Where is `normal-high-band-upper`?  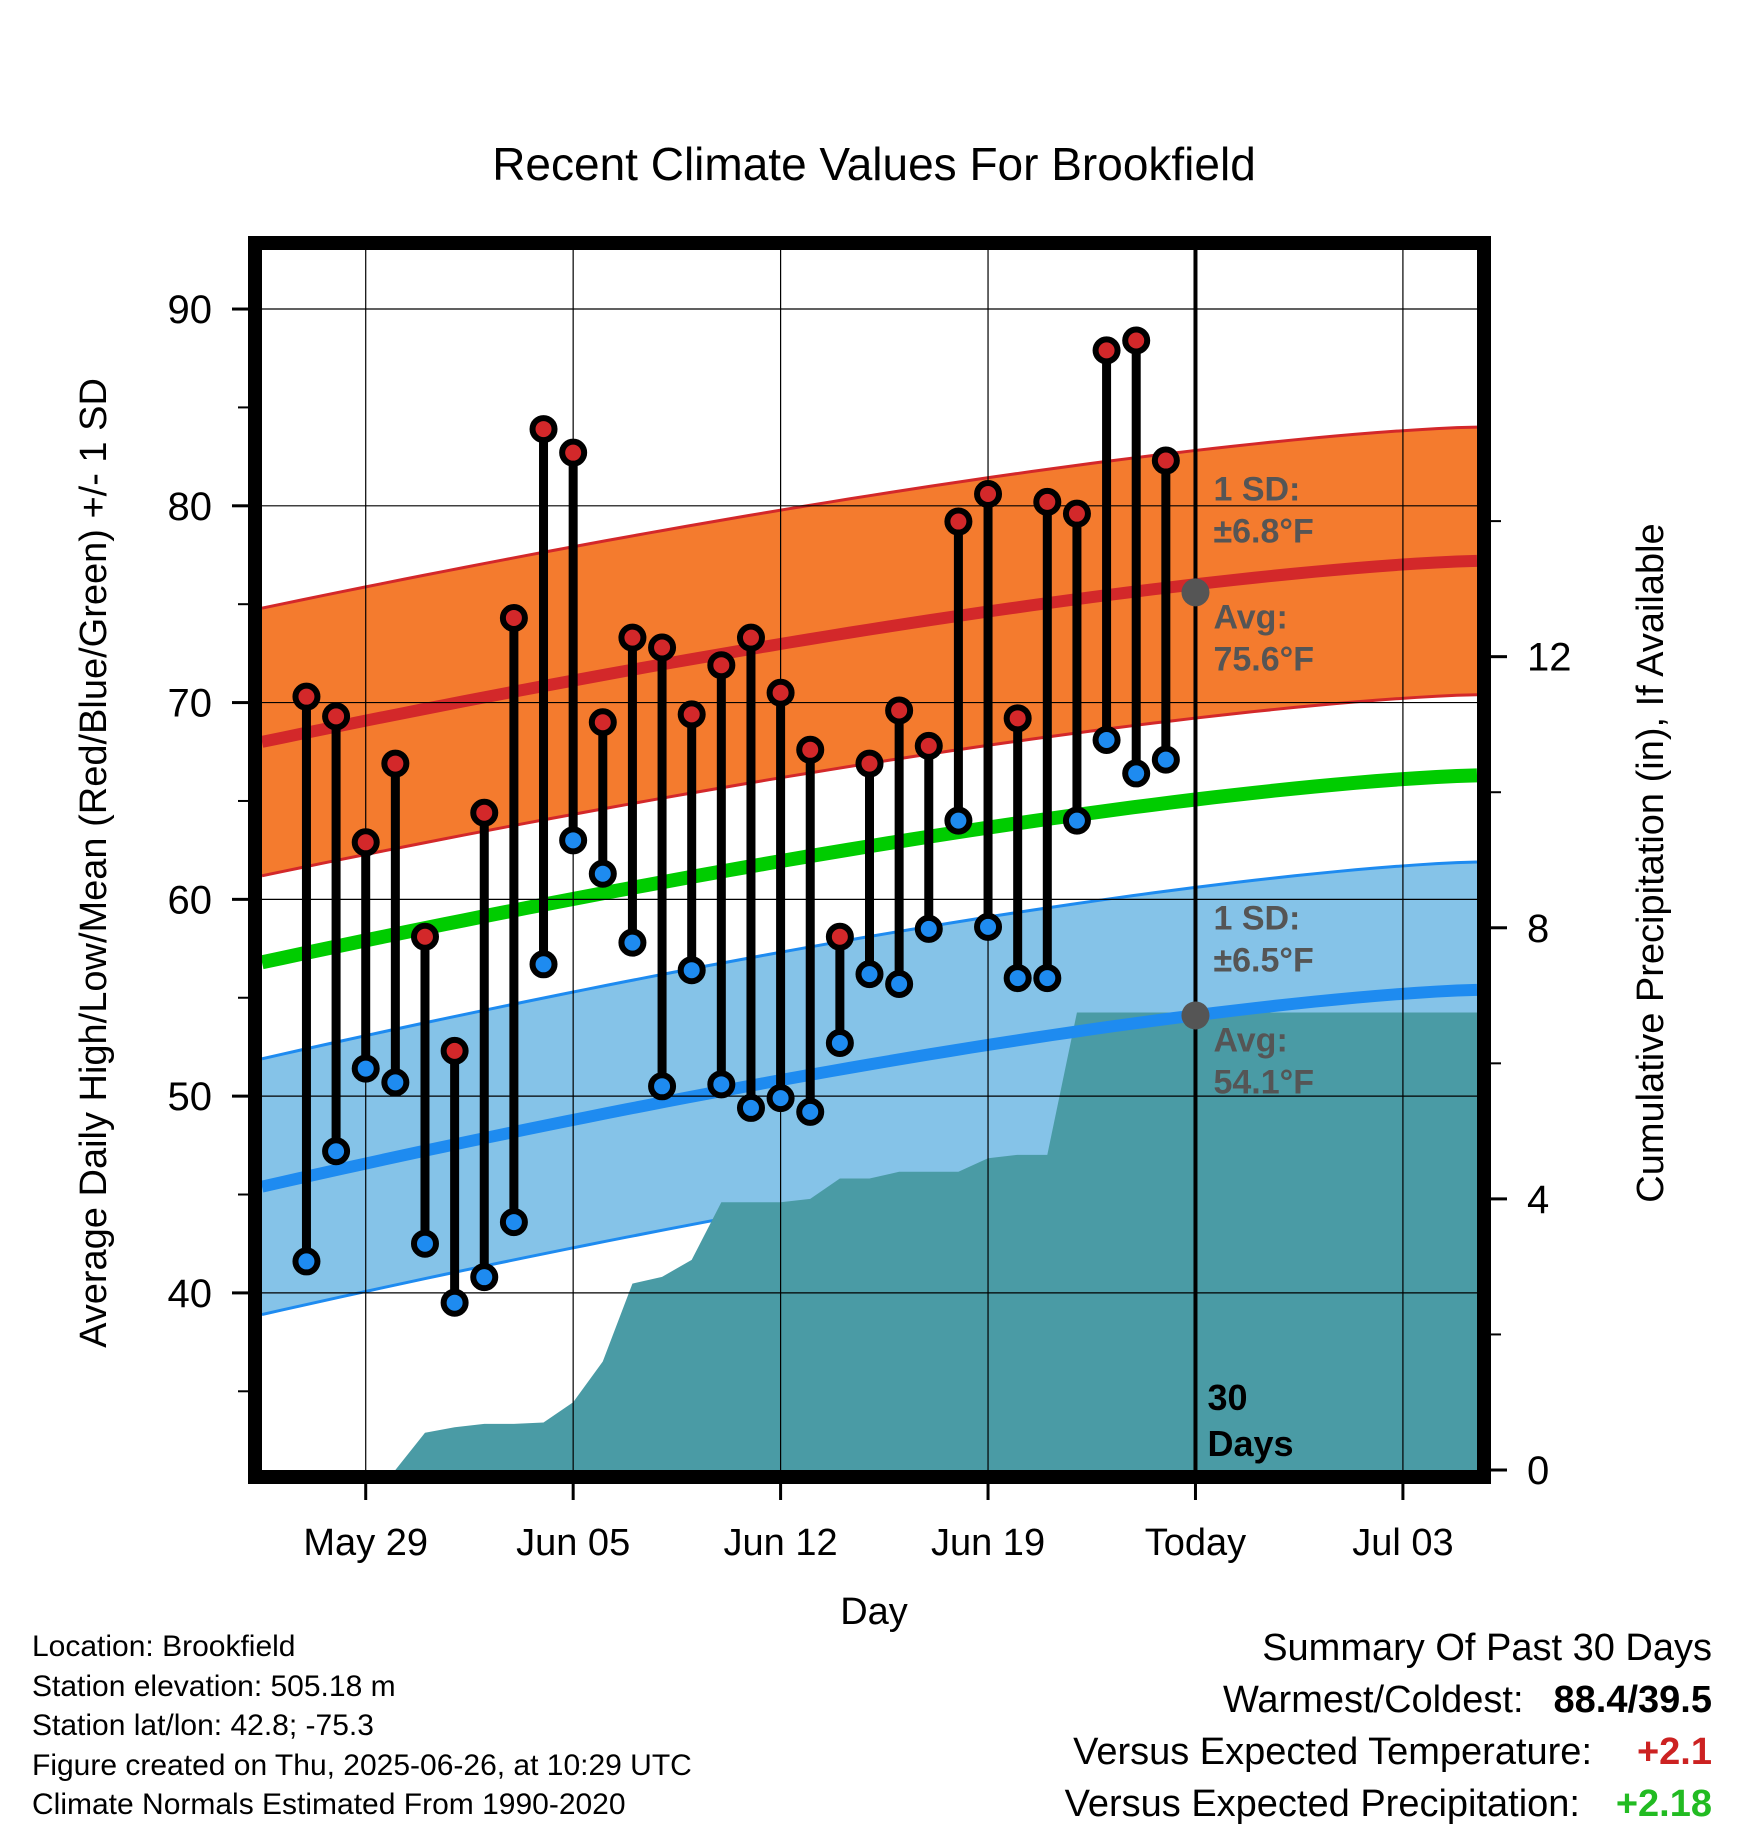 normal-high-band-upper is located at coordinates (869, 517).